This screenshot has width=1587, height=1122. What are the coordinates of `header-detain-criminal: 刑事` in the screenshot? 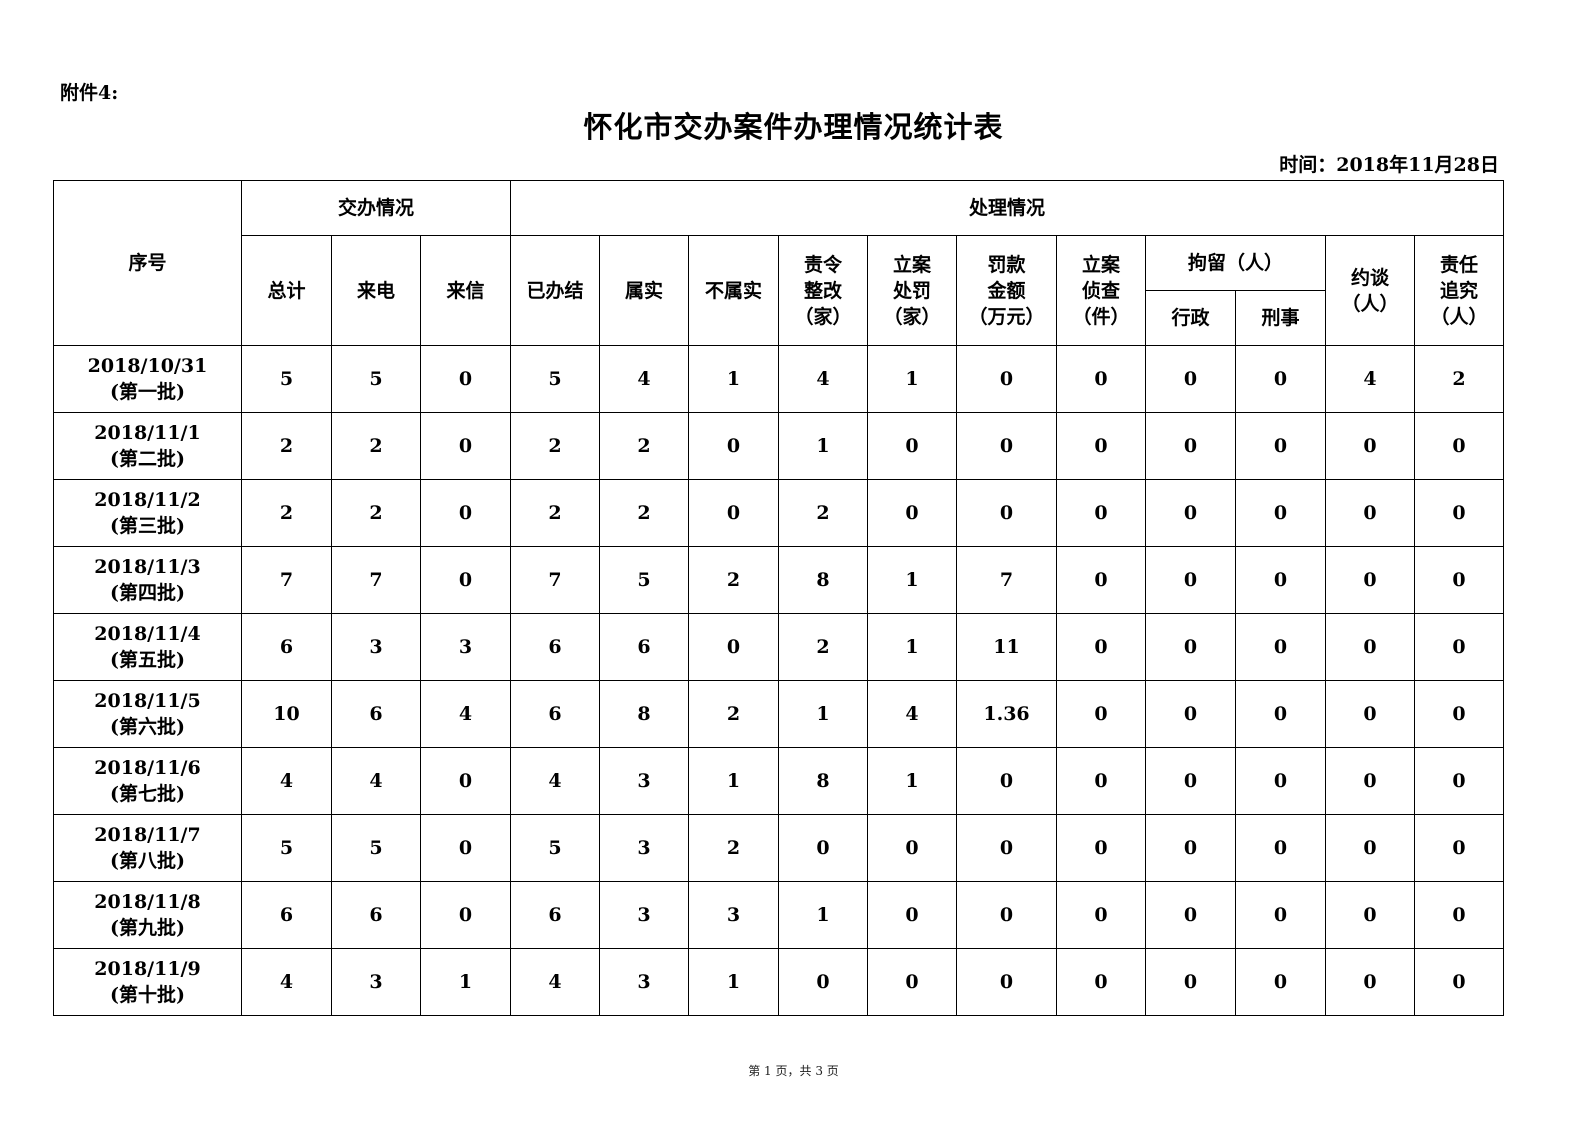 It's located at (1280, 318).